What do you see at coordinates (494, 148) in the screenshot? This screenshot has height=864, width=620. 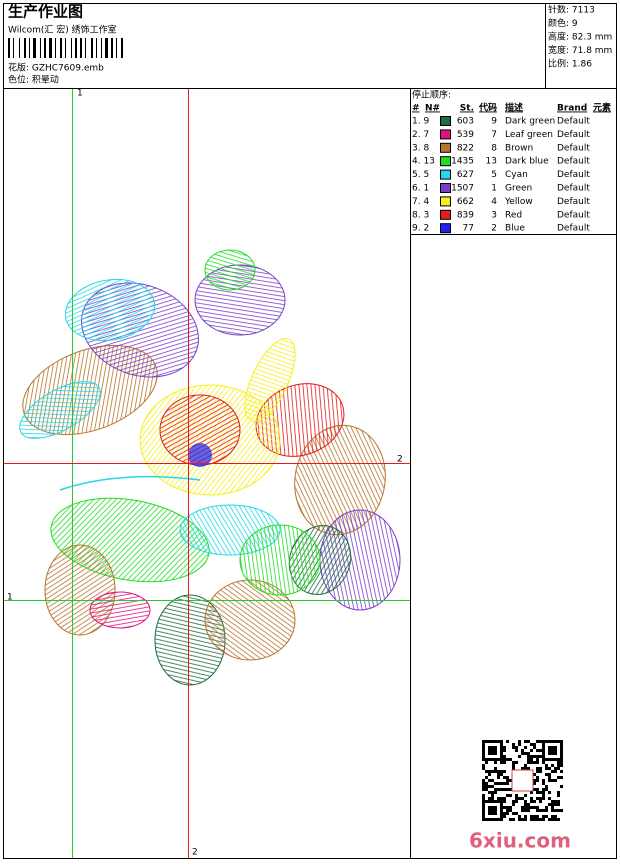 I see `code: 8` at bounding box center [494, 148].